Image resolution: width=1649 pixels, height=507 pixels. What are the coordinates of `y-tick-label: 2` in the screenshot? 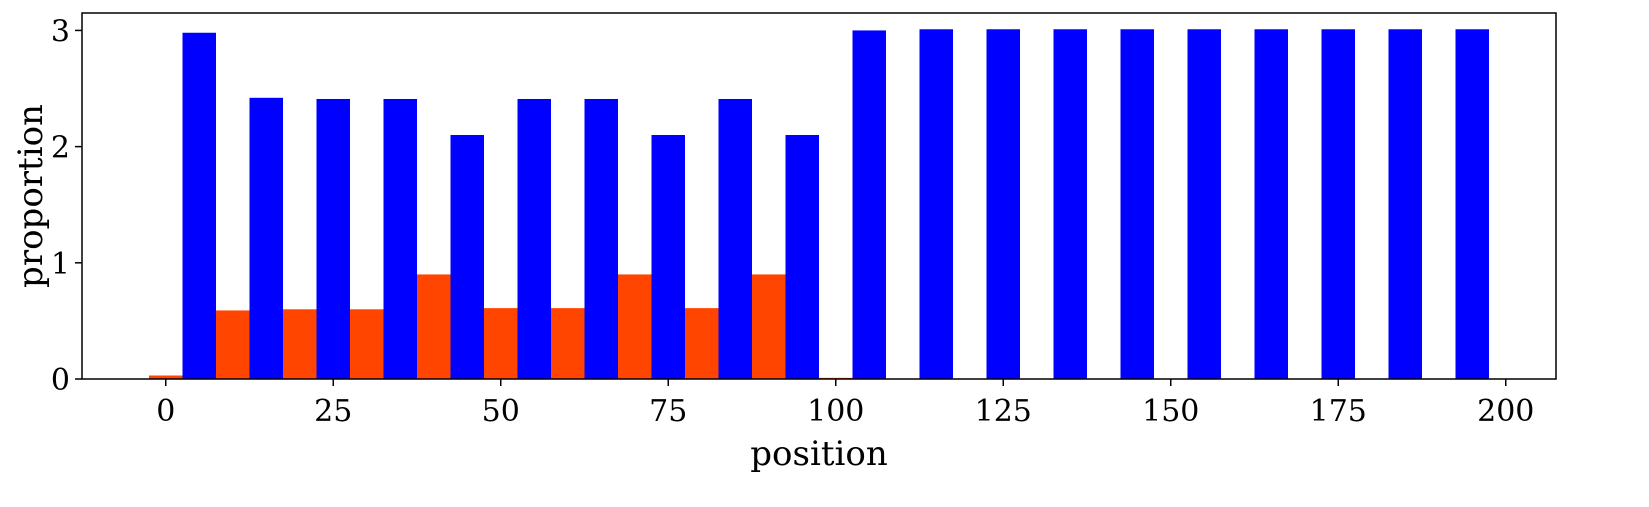 It's located at (60, 148).